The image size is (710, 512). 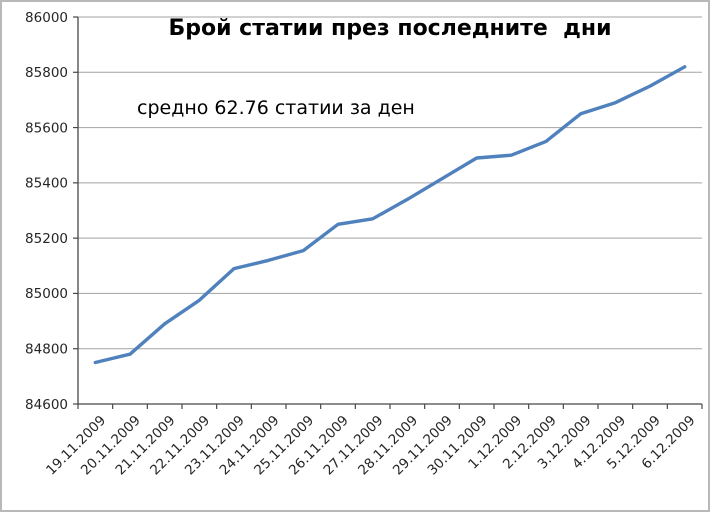 What do you see at coordinates (46, 294) in the screenshot?
I see `y-tick-label: 85000` at bounding box center [46, 294].